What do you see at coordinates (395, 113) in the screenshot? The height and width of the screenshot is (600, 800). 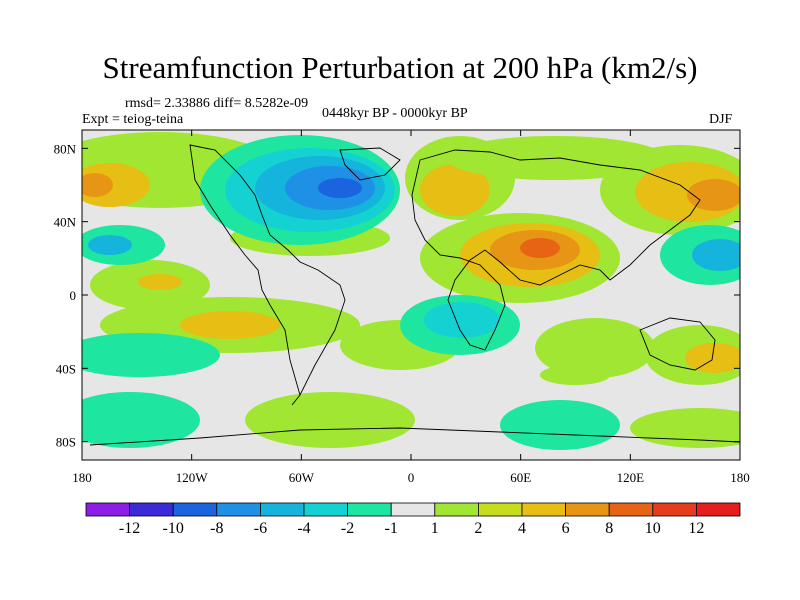 I see `period-label: 0448kyr BP - 0000kyr BP` at bounding box center [395, 113].